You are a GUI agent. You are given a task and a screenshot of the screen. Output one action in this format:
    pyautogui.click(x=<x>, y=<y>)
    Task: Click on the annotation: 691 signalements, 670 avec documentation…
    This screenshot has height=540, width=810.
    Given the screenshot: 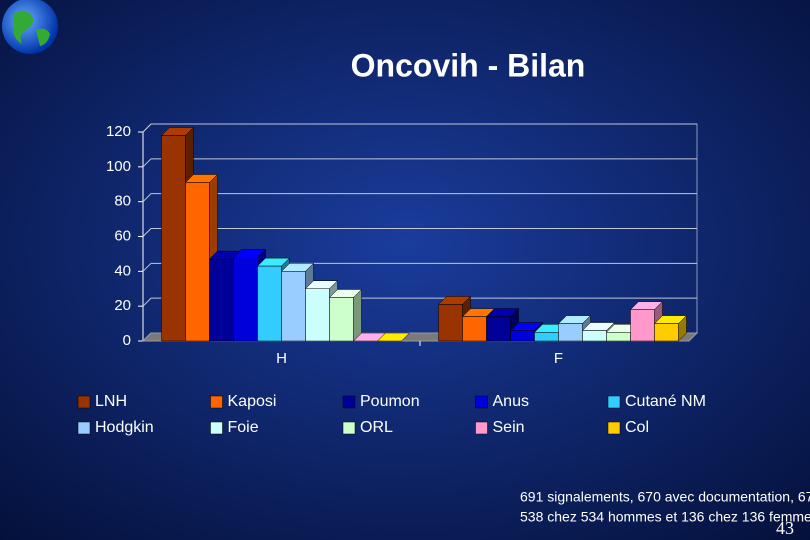 What is the action you would take?
    pyautogui.click(x=665, y=497)
    